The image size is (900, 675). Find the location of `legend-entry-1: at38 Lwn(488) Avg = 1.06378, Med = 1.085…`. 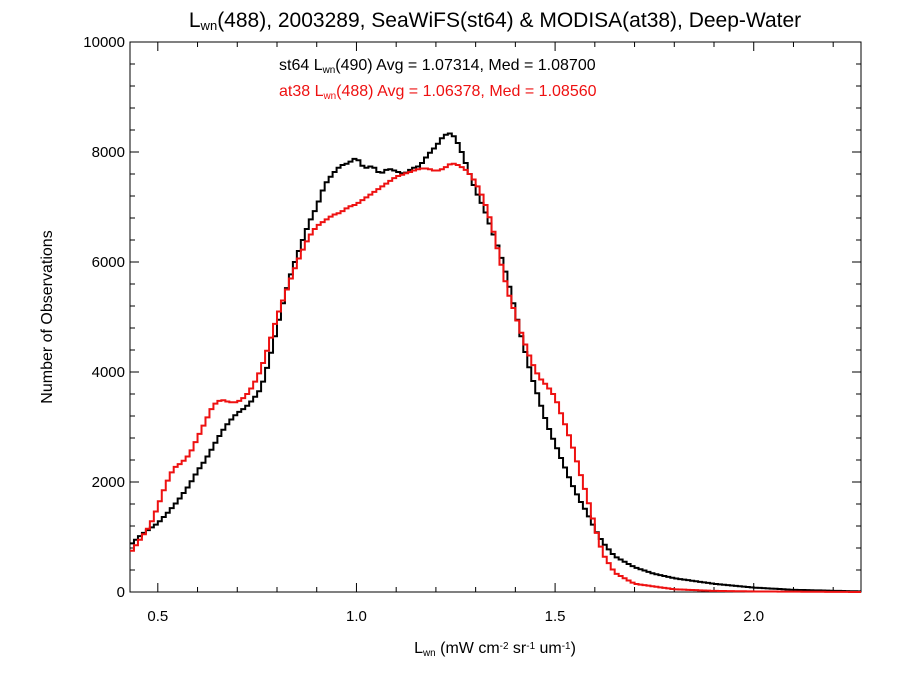

legend-entry-1: at38 Lwn(488) Avg = 1.06378, Med = 1.085… is located at coordinates (438, 92).